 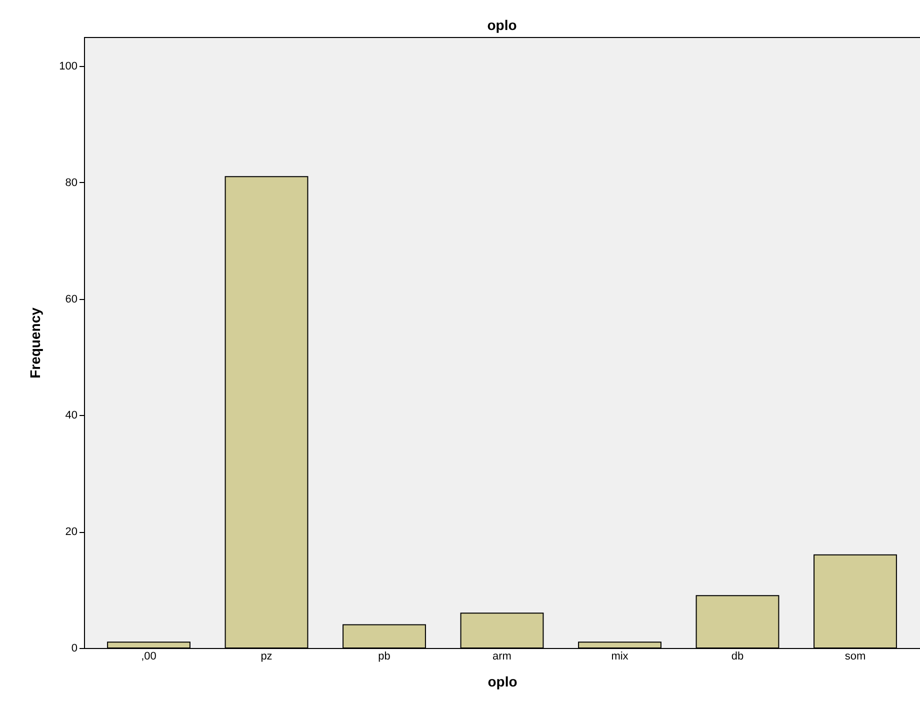 I want to click on x-tick-label: pz, so click(x=266, y=656).